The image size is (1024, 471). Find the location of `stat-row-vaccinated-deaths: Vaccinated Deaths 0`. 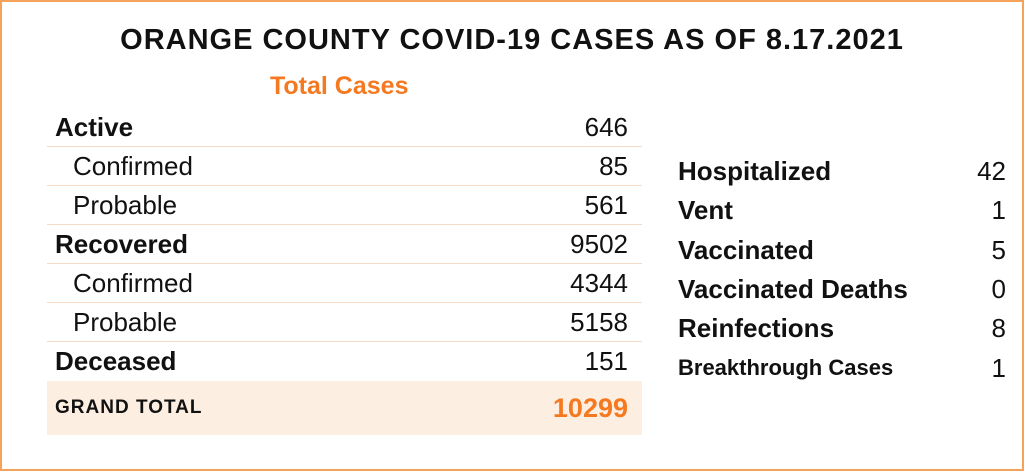

stat-row-vaccinated-deaths: Vaccinated Deaths 0 is located at coordinates (842, 289).